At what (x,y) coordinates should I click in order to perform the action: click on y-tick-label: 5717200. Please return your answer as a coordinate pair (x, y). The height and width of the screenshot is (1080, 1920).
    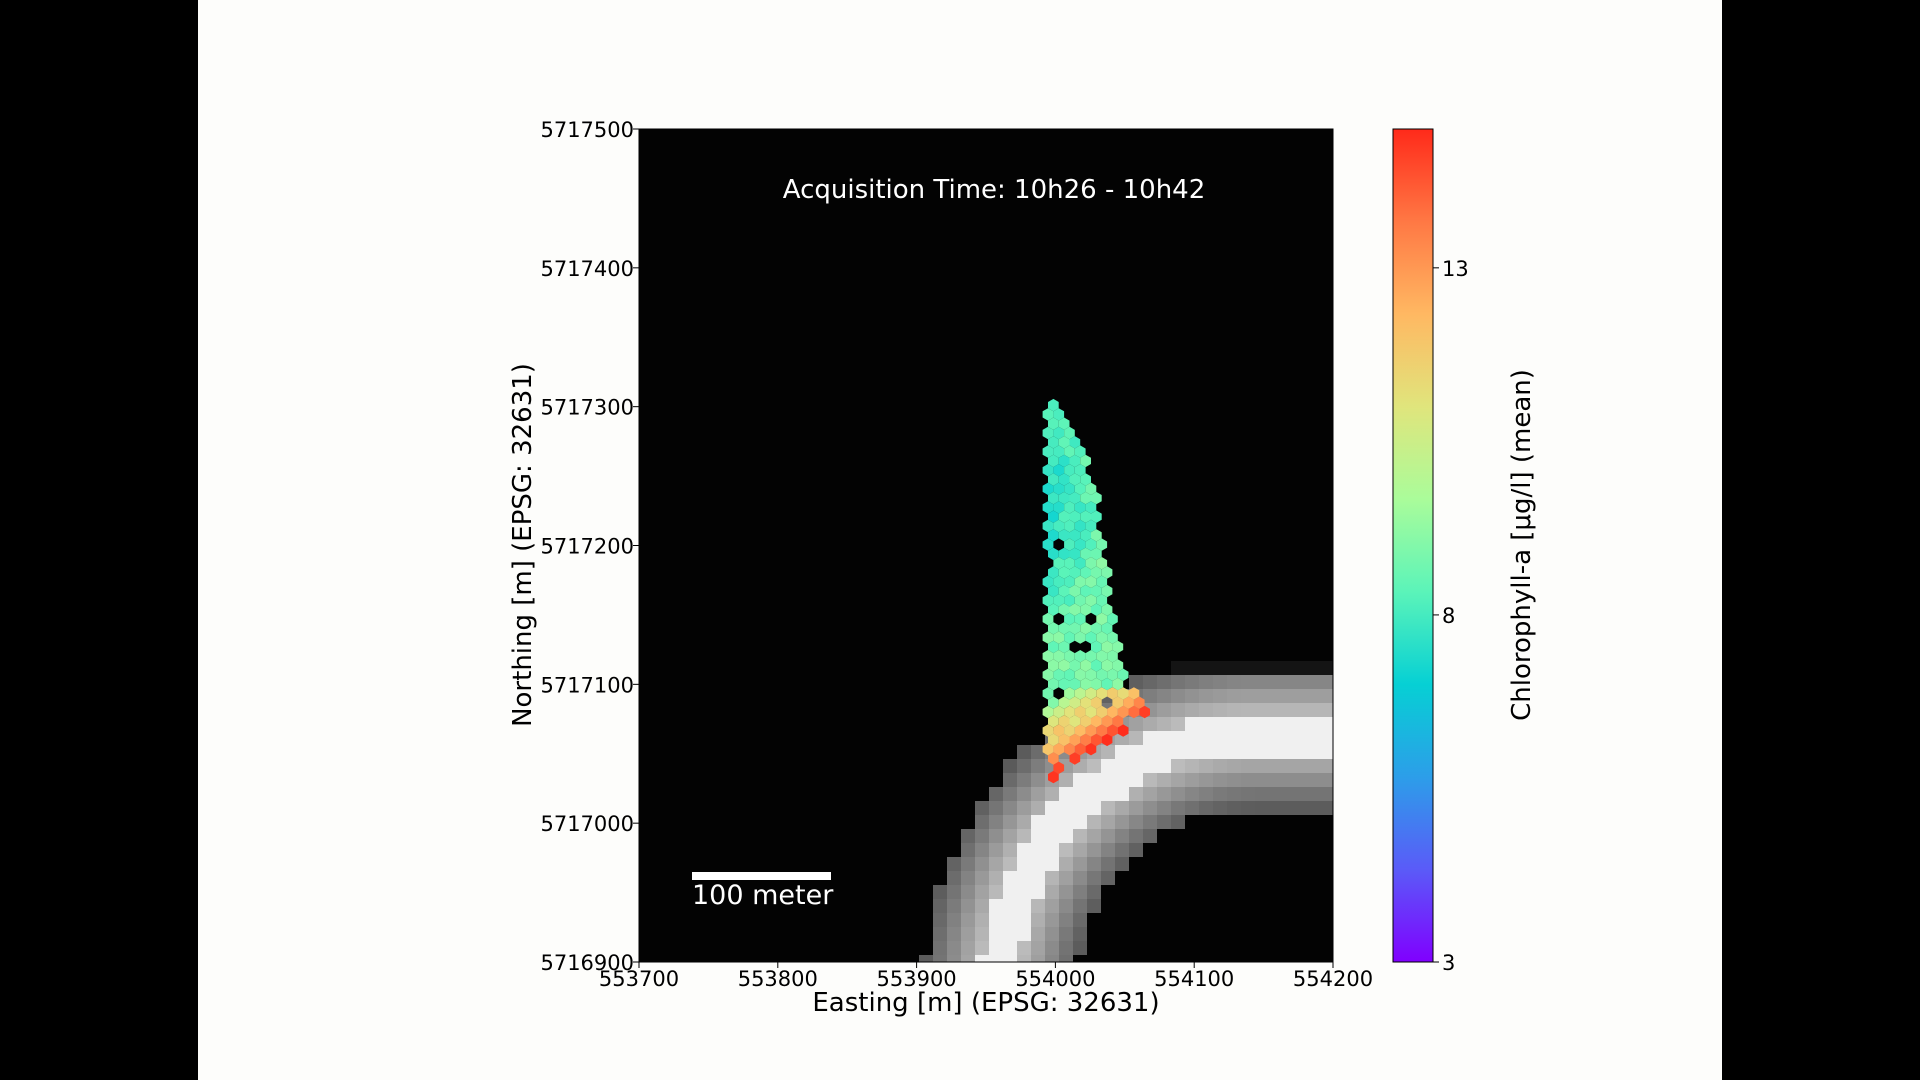
    Looking at the image, I should click on (587, 547).